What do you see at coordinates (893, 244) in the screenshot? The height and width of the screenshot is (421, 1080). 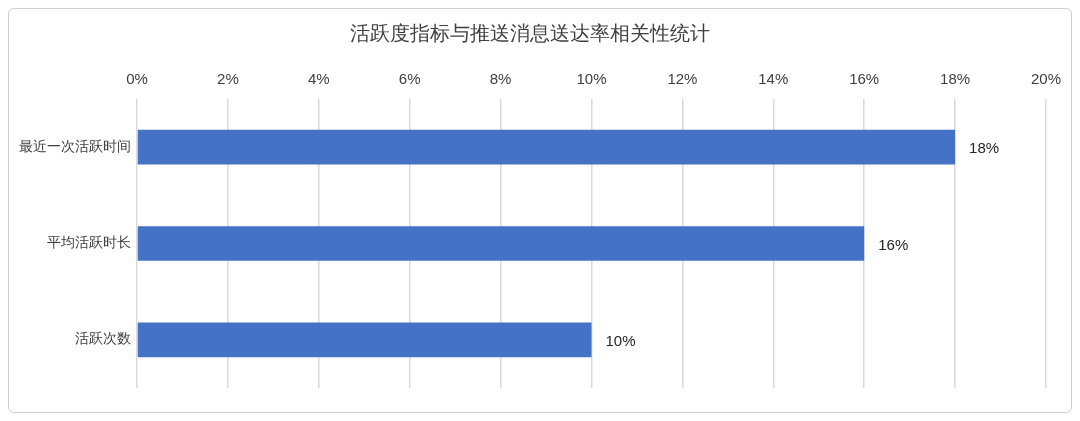 I see `data-label: 16%` at bounding box center [893, 244].